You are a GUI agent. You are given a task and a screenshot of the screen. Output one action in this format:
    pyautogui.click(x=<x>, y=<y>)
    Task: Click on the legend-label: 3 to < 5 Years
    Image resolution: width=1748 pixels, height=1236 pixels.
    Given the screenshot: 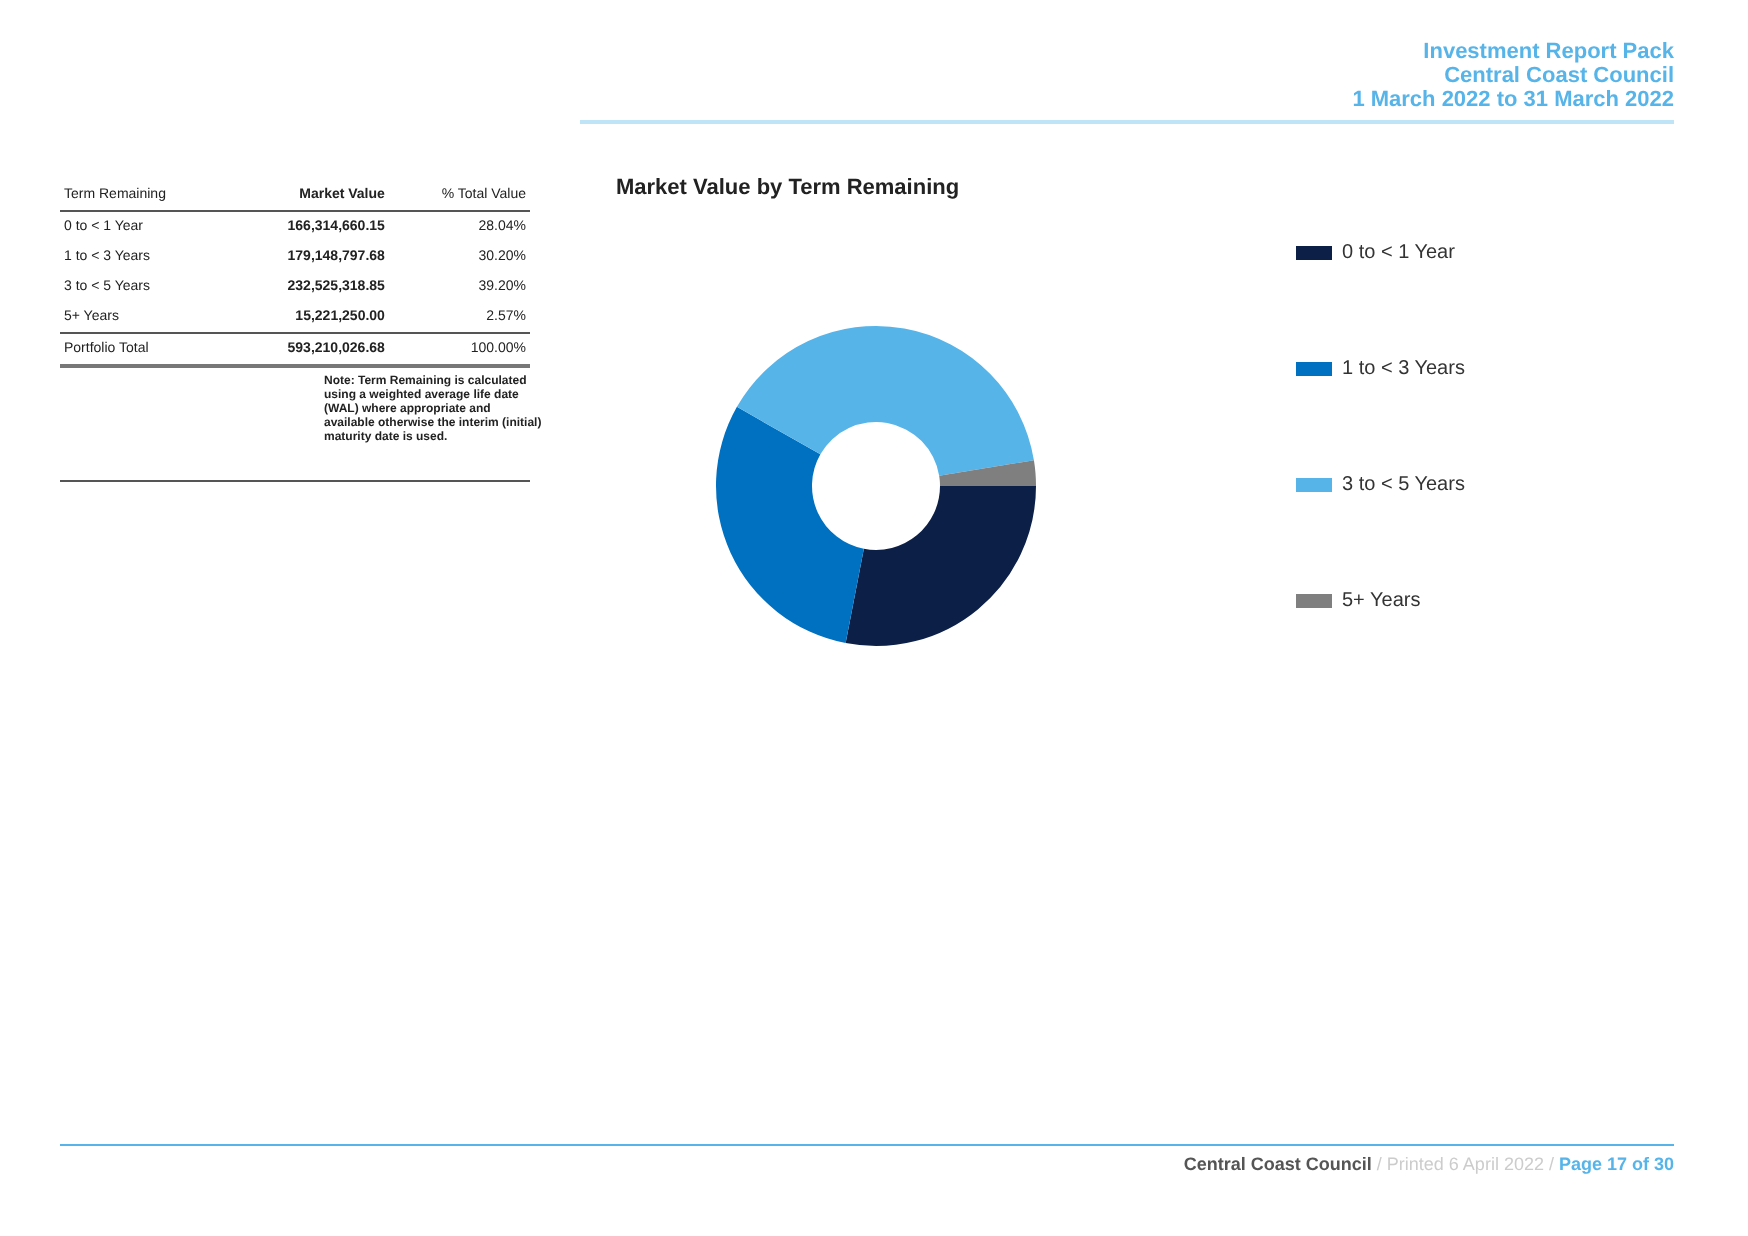 What is the action you would take?
    pyautogui.click(x=1403, y=485)
    